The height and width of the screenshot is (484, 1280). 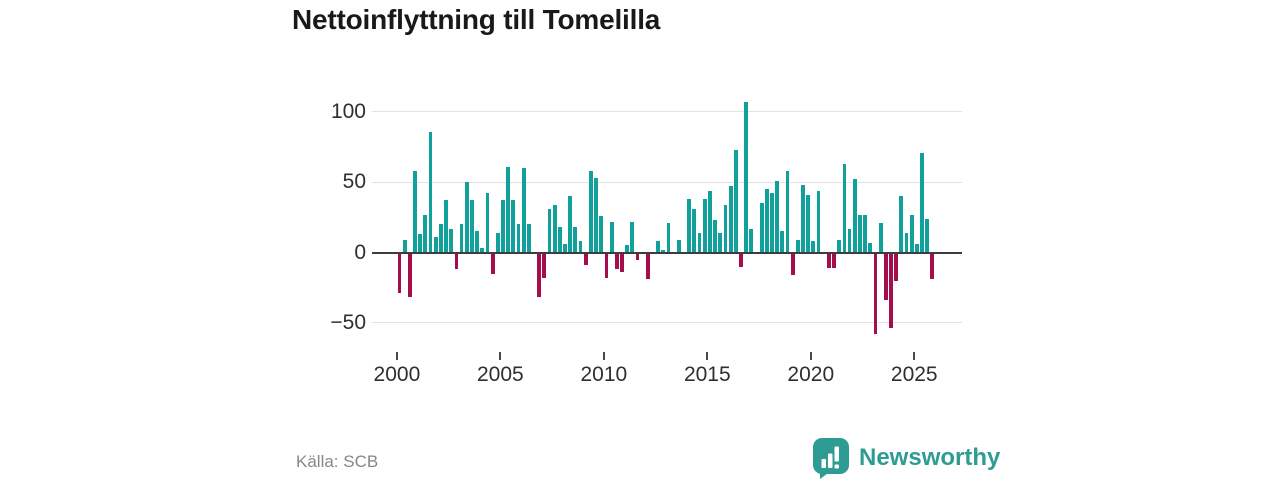 What do you see at coordinates (451, 240) in the screenshot?
I see `bar-2002q3` at bounding box center [451, 240].